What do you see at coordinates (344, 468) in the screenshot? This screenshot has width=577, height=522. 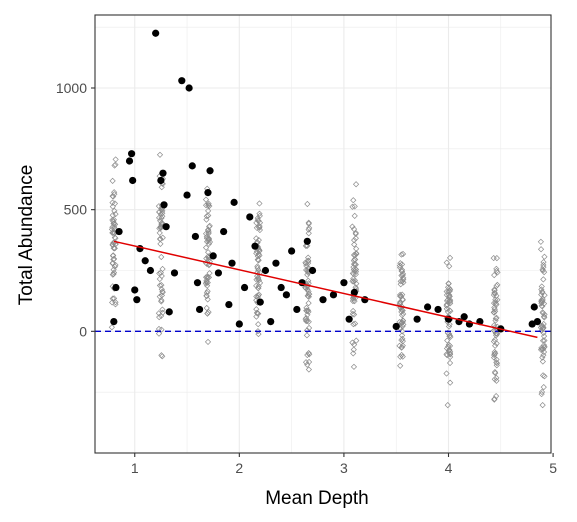 I see `x-axis-tick-labels: 1 2 3 4 5` at bounding box center [344, 468].